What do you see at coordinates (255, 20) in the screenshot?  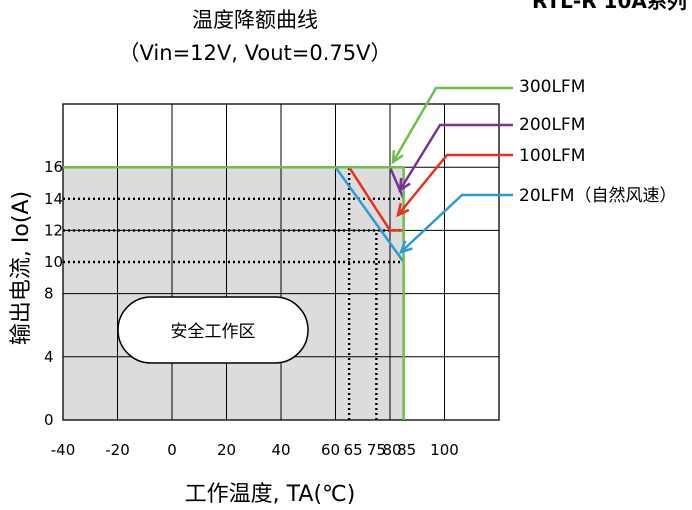 I see `chart-title: 温度降额曲线` at bounding box center [255, 20].